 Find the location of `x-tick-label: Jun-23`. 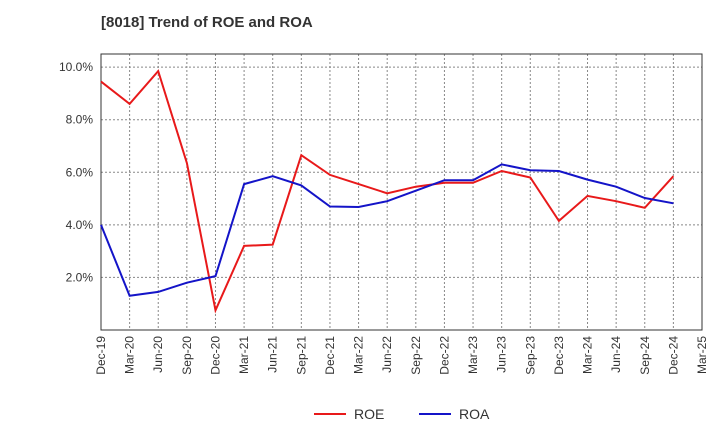

x-tick-label: Jun-23 is located at coordinates (502, 354).